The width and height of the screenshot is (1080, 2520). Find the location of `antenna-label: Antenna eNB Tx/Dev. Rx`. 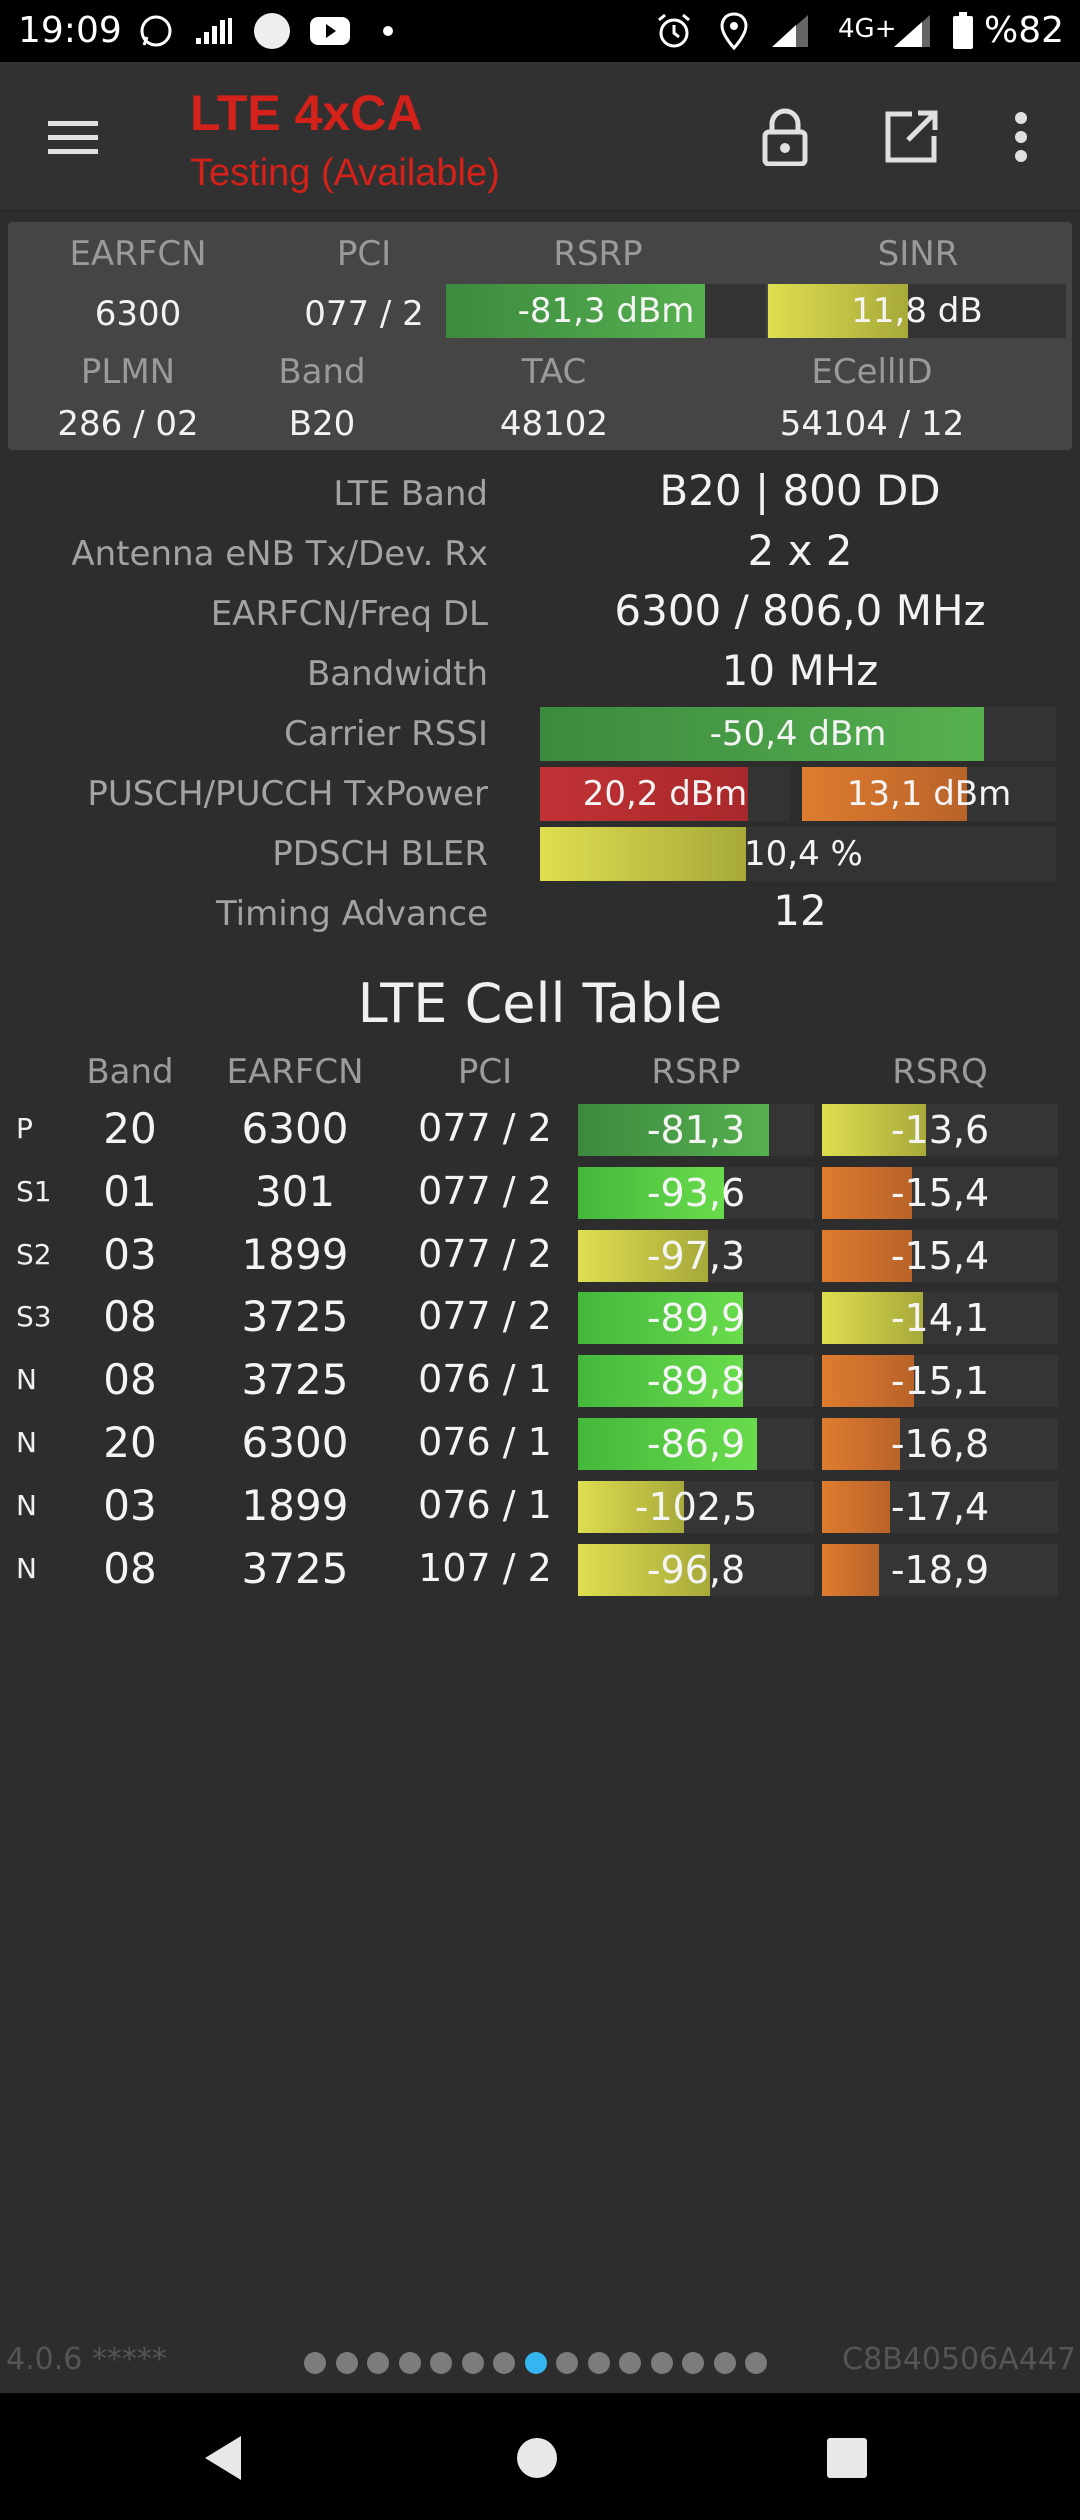

antenna-label: Antenna eNB Tx/Dev. Rx is located at coordinates (279, 554).